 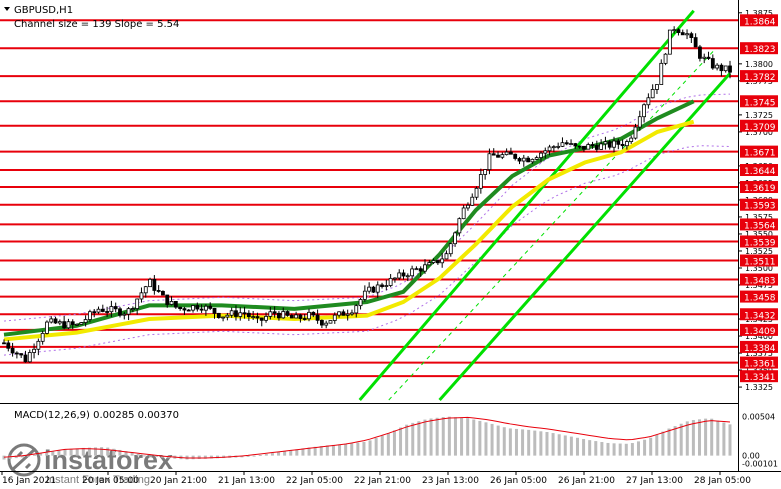 I want to click on level-badge-label: 1.3511, so click(x=760, y=263).